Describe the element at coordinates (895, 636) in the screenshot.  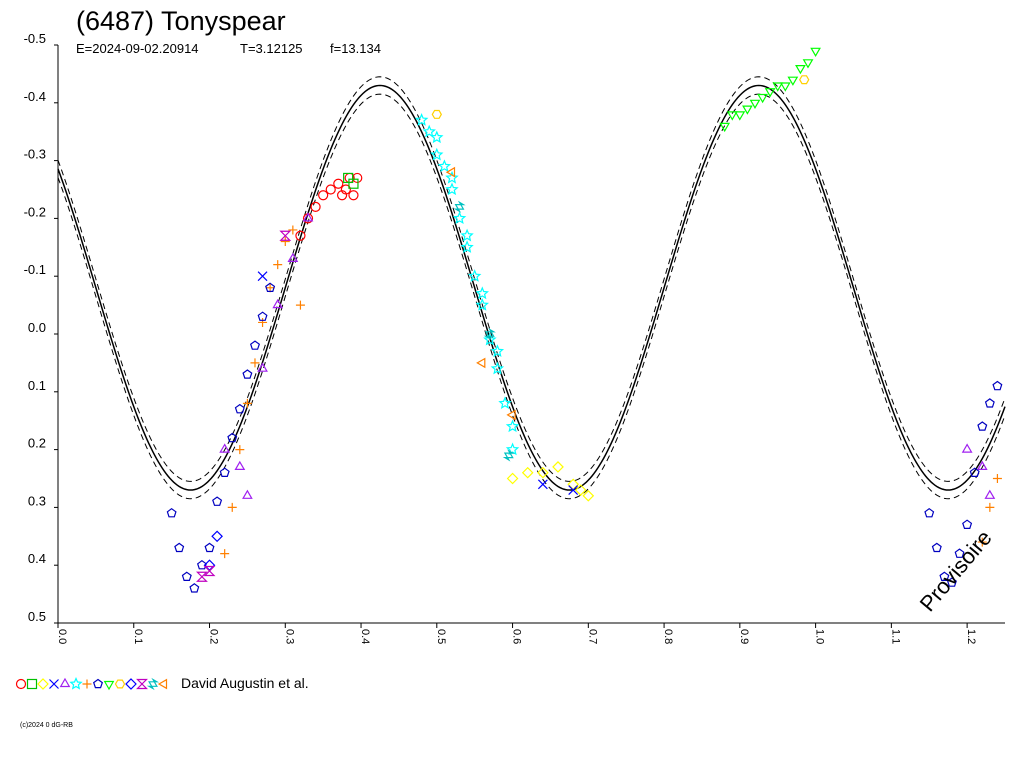
I see `x-tick-label: 1.1` at that location.